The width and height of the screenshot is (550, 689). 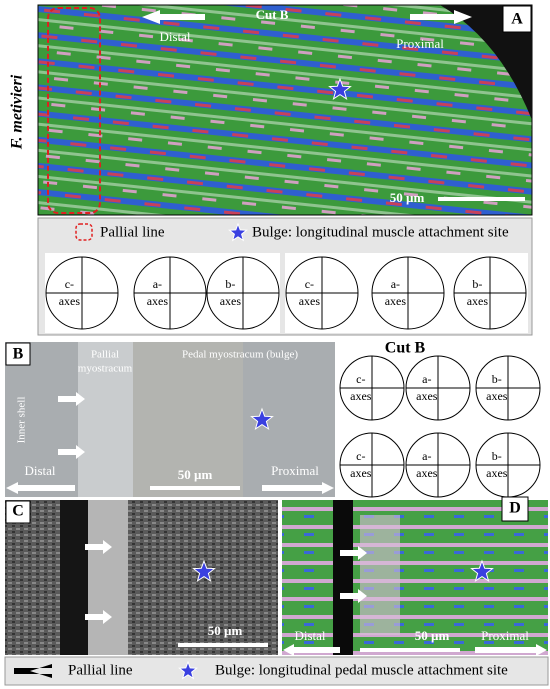 I want to click on pallial-outline, so click(x=74, y=110).